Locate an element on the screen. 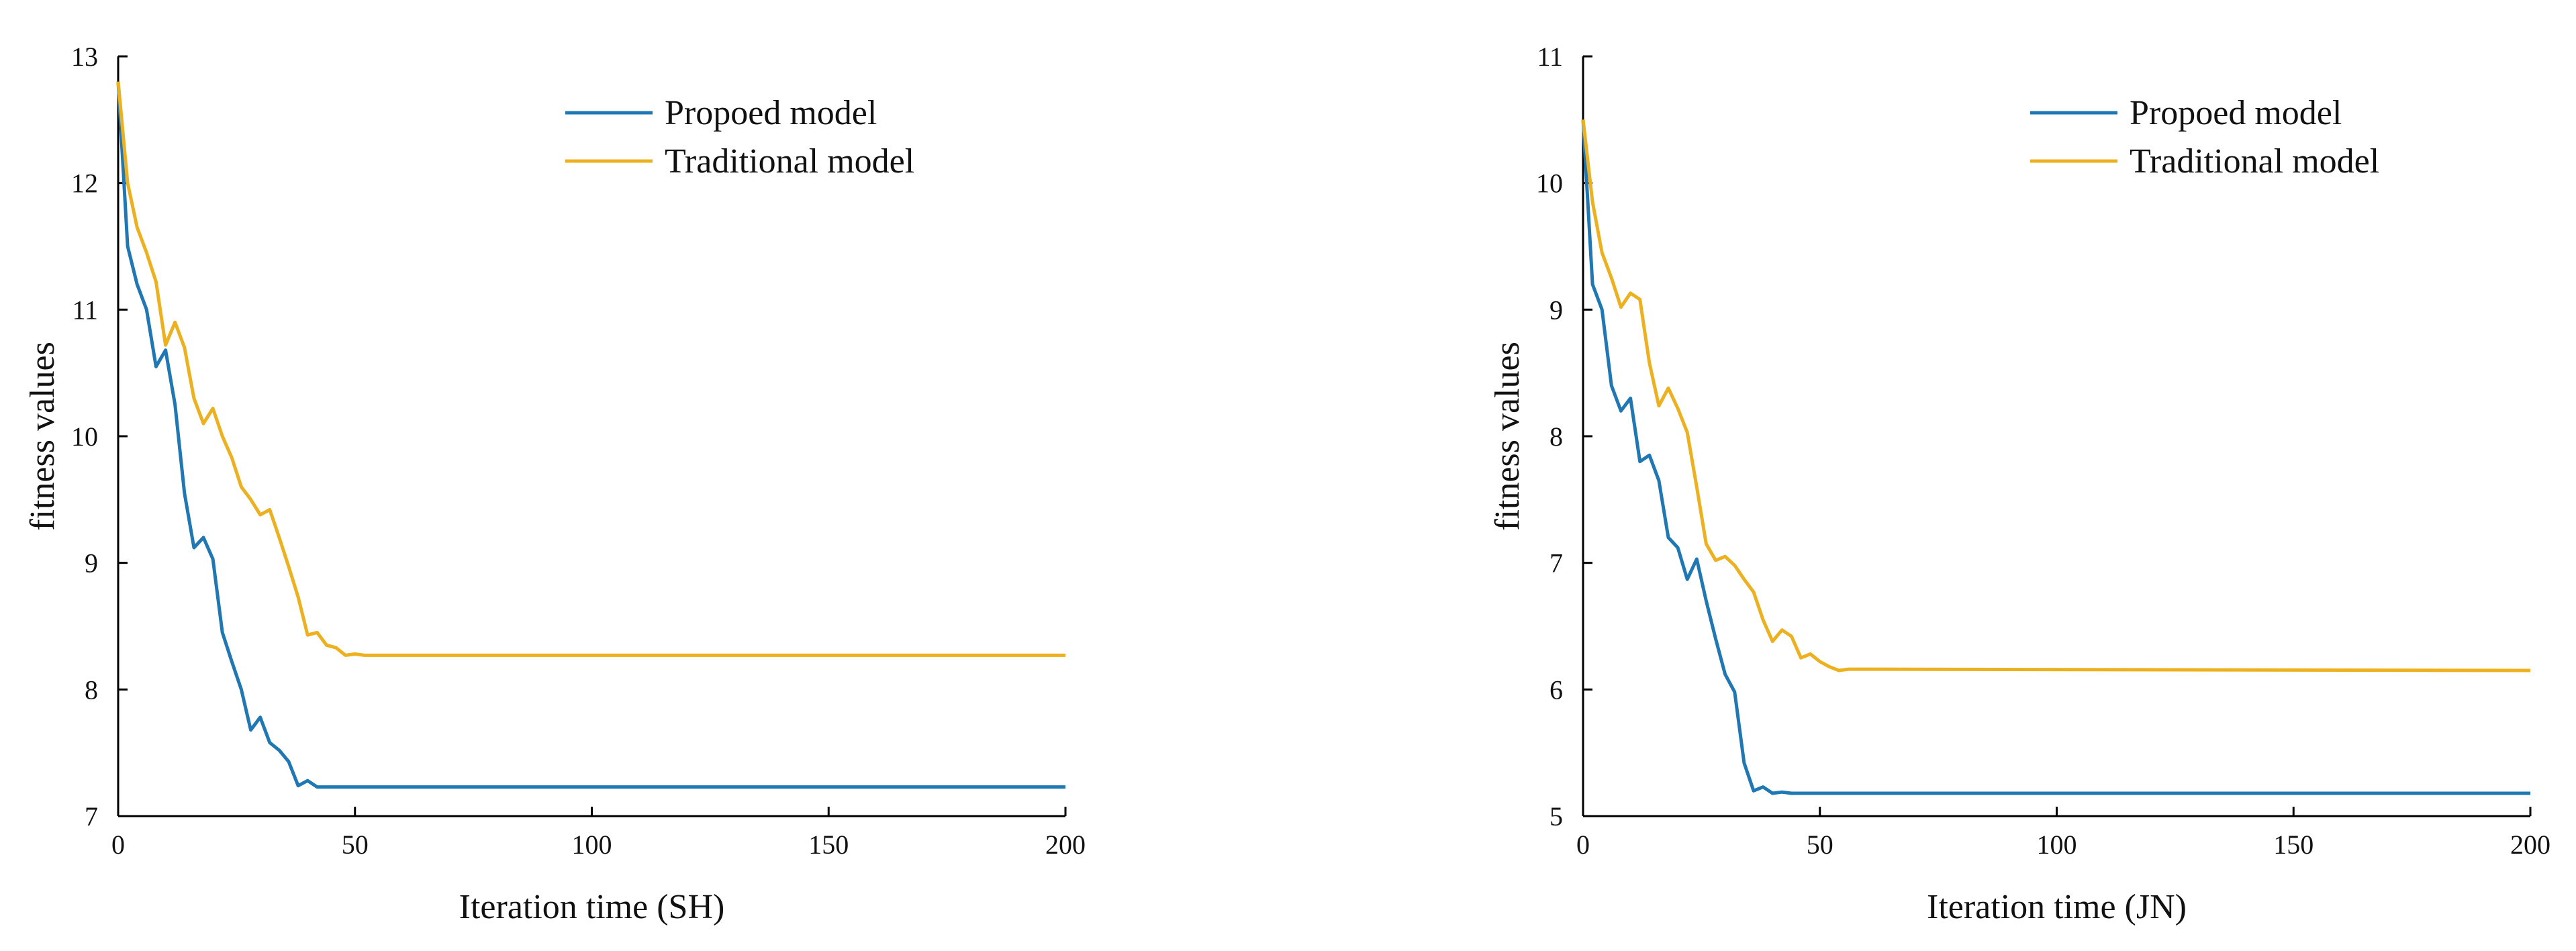  y-tick-label: 13 is located at coordinates (84, 57).